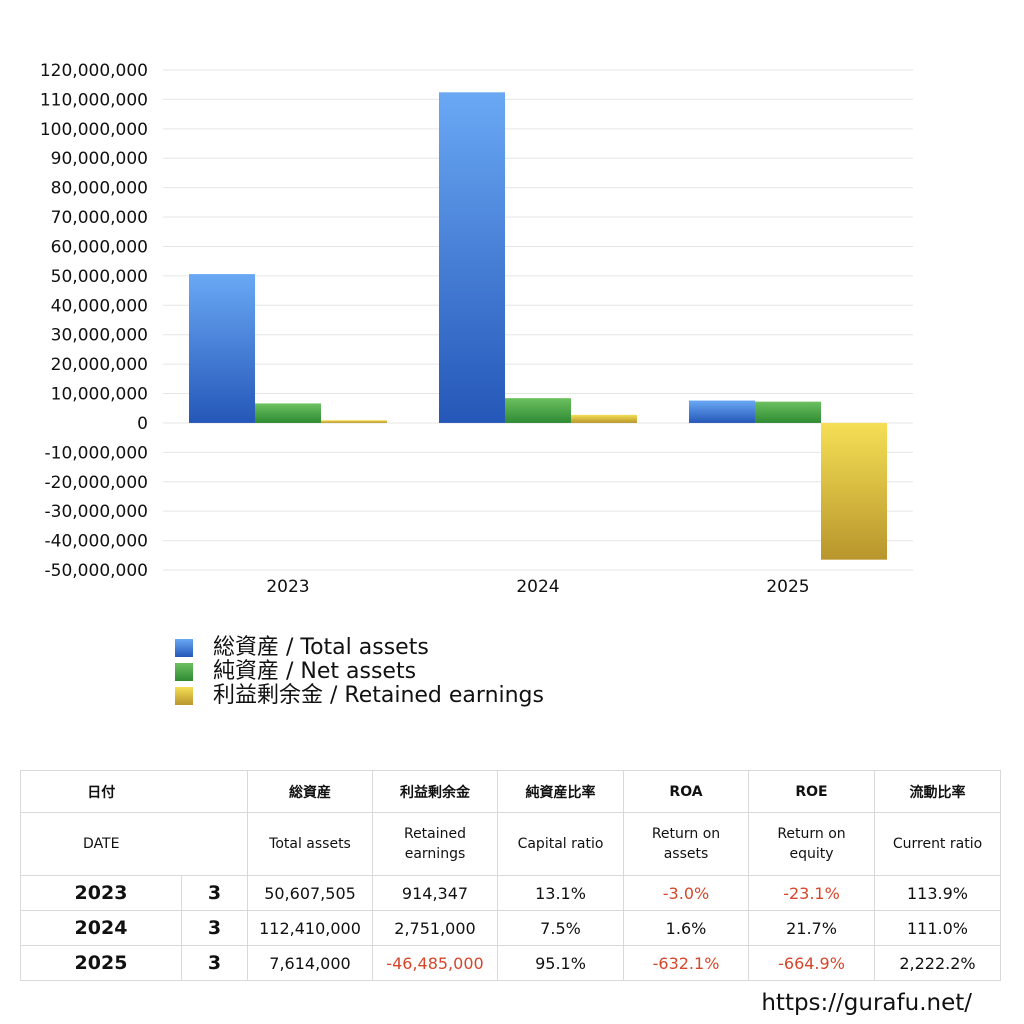 This screenshot has height=1024, width=1024. I want to click on y-tick-label: -50,000,000, so click(96, 571).